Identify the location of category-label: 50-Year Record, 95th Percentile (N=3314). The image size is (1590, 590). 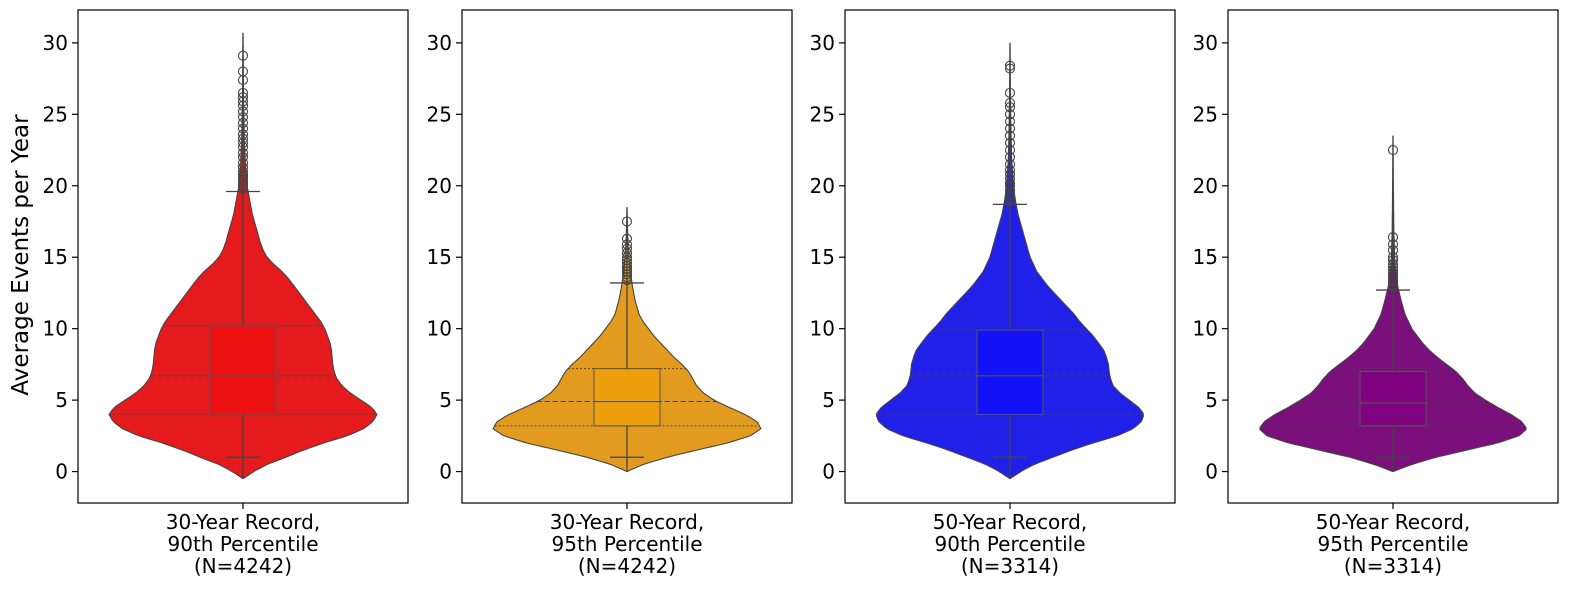
(1393, 544).